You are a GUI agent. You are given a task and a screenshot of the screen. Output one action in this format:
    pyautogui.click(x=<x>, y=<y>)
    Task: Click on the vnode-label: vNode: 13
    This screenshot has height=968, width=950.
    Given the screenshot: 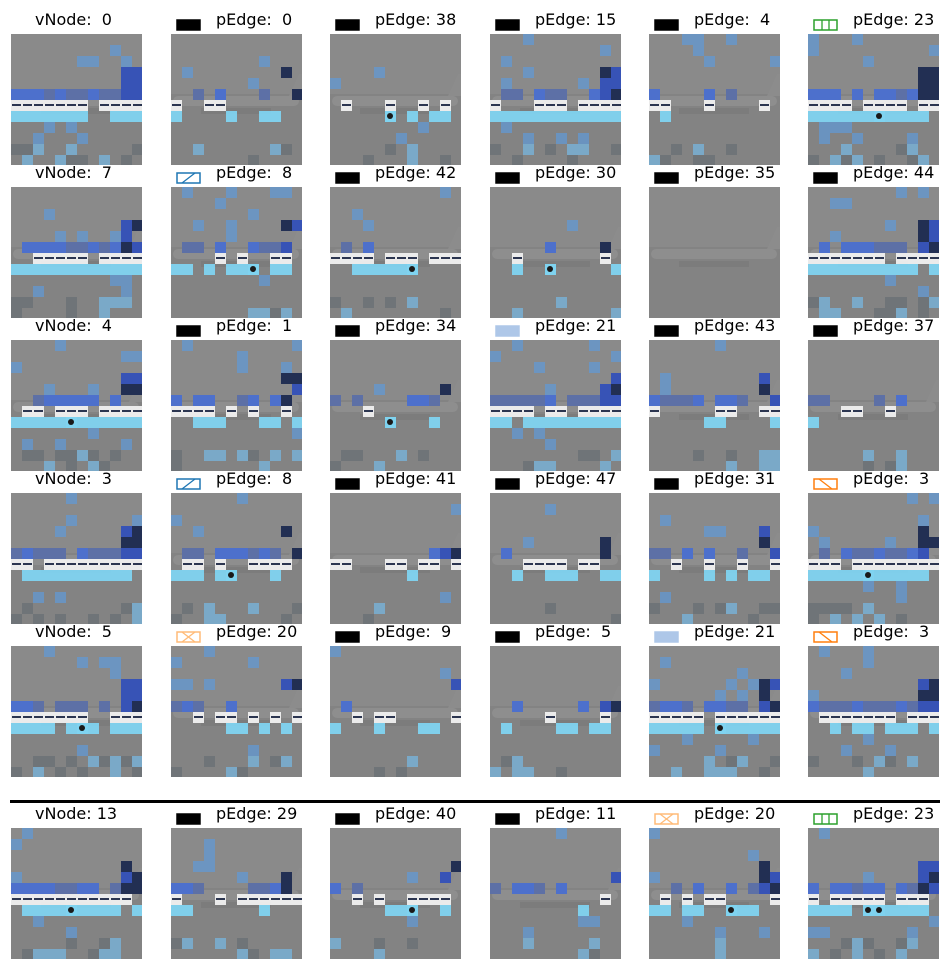 What is the action you would take?
    pyautogui.click(x=76, y=814)
    